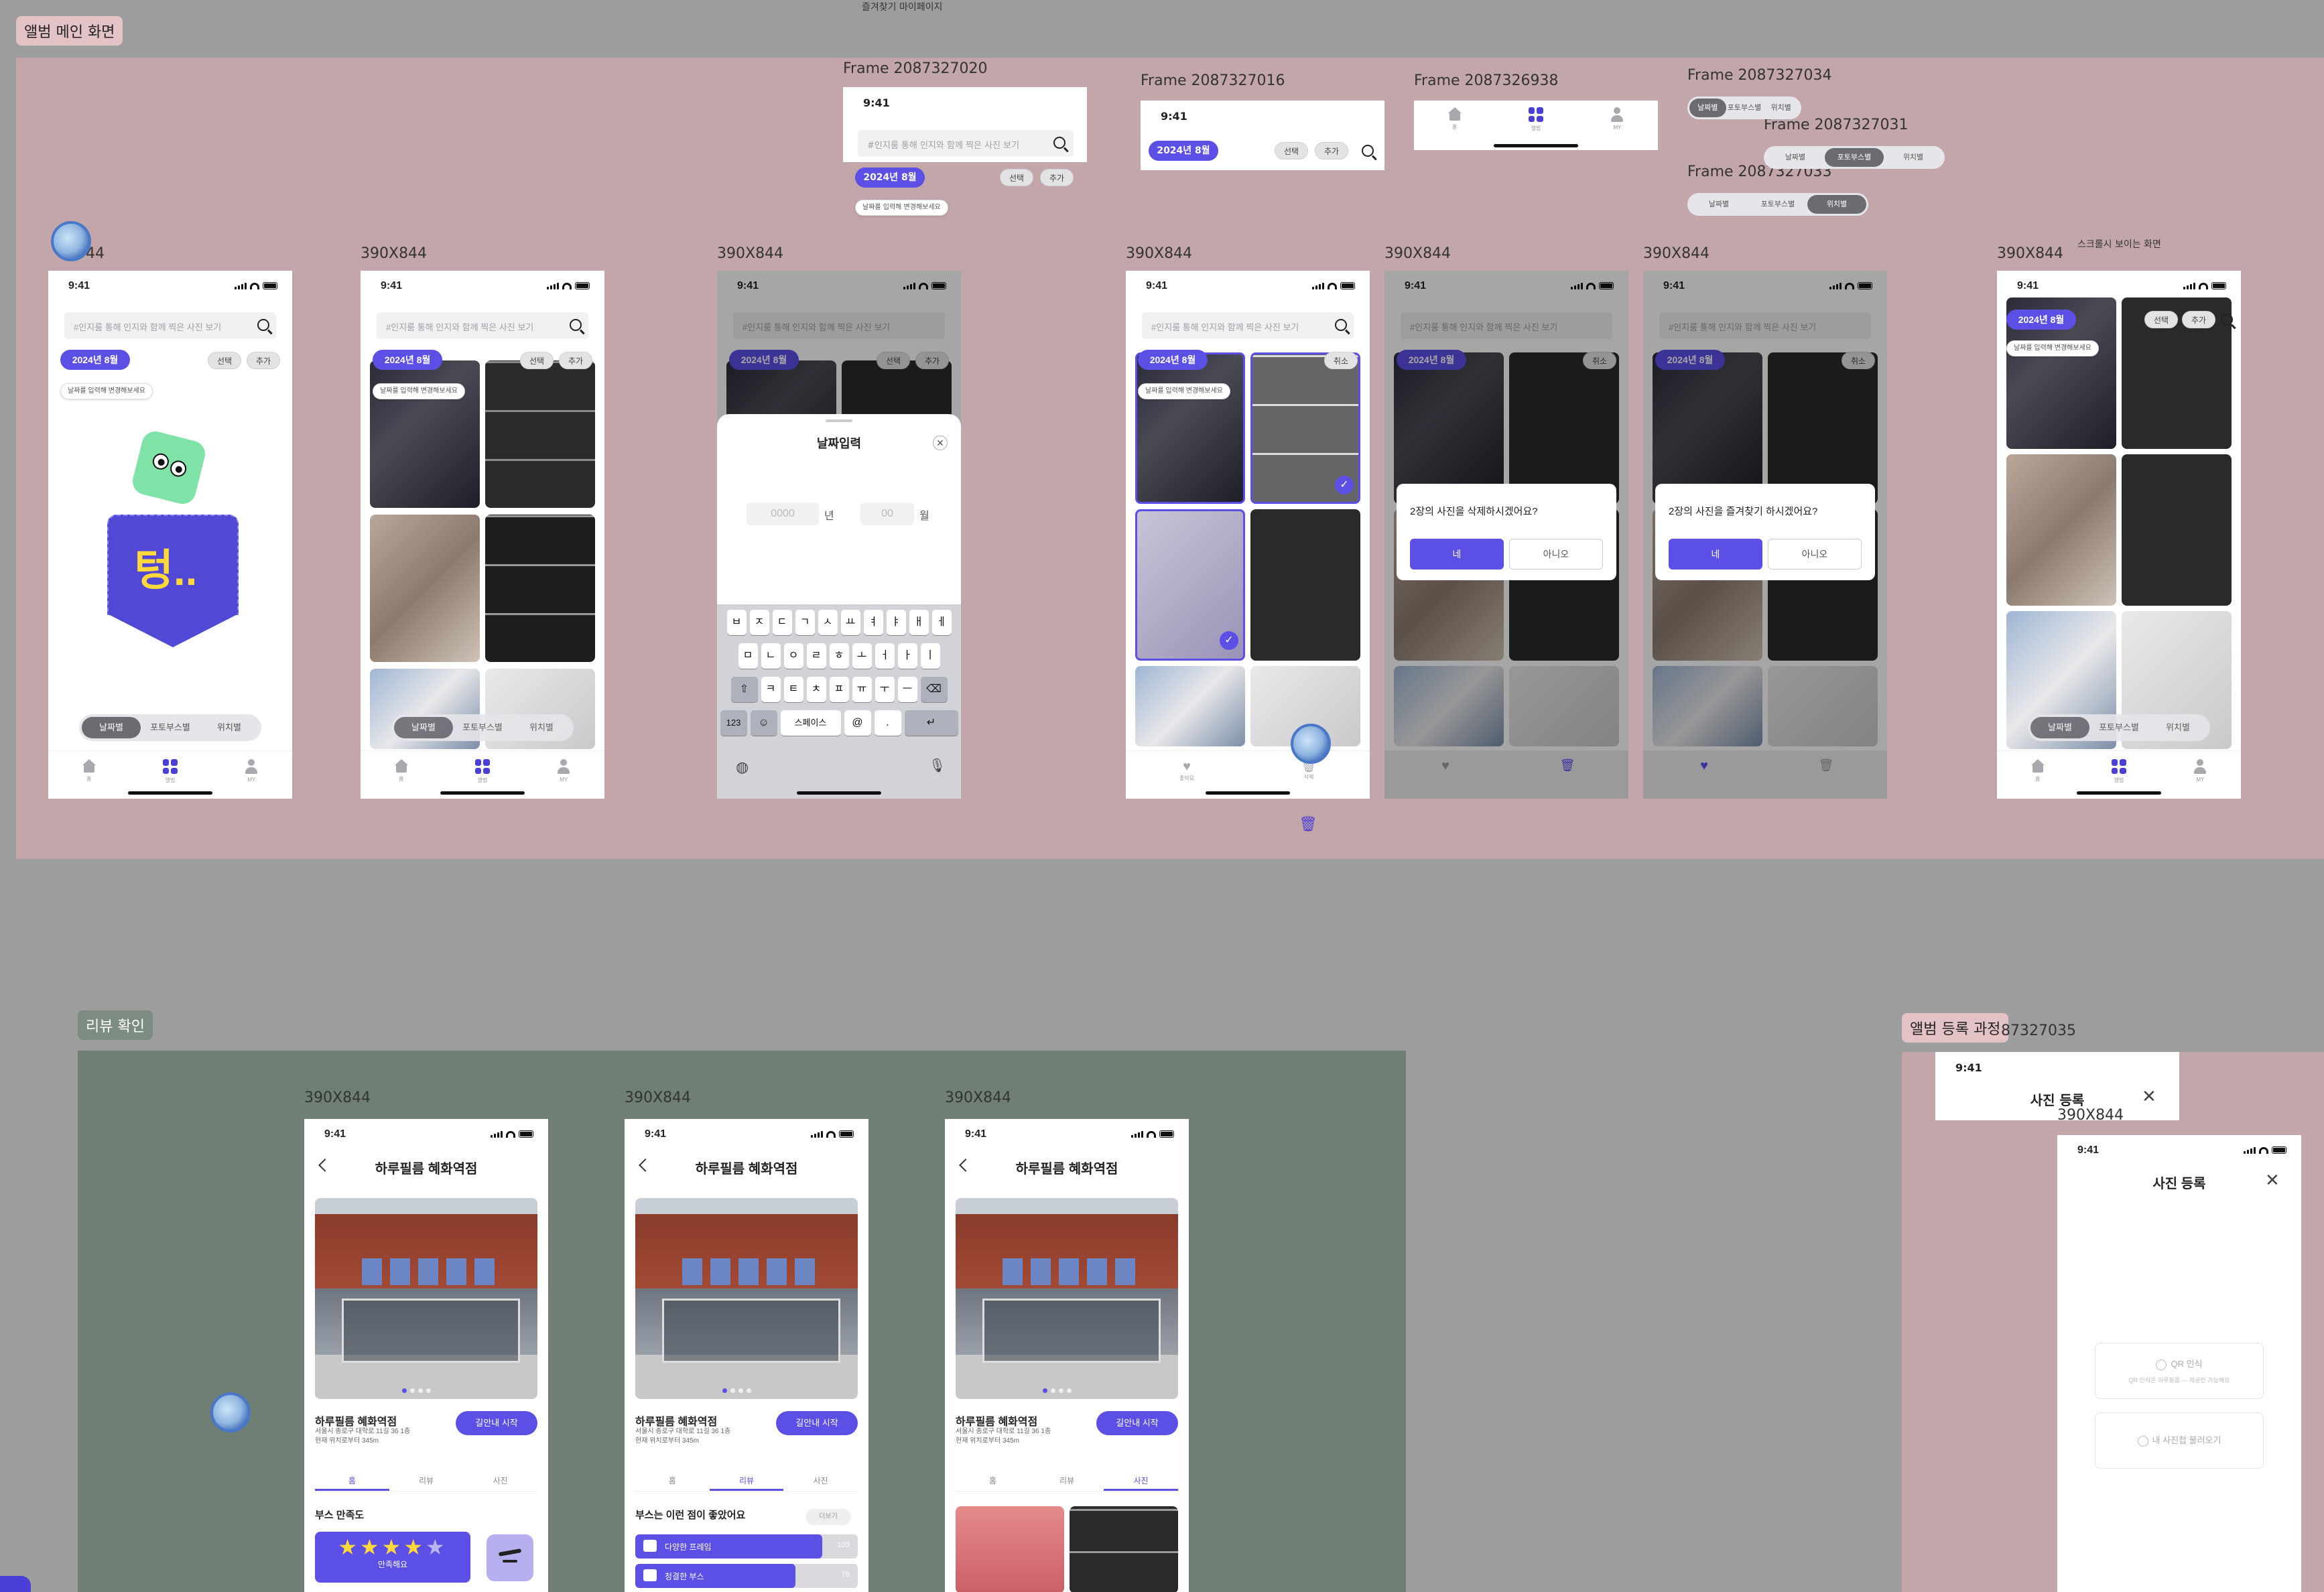 Image resolution: width=2324 pixels, height=1592 pixels. I want to click on key: ㅁ, so click(748, 656).